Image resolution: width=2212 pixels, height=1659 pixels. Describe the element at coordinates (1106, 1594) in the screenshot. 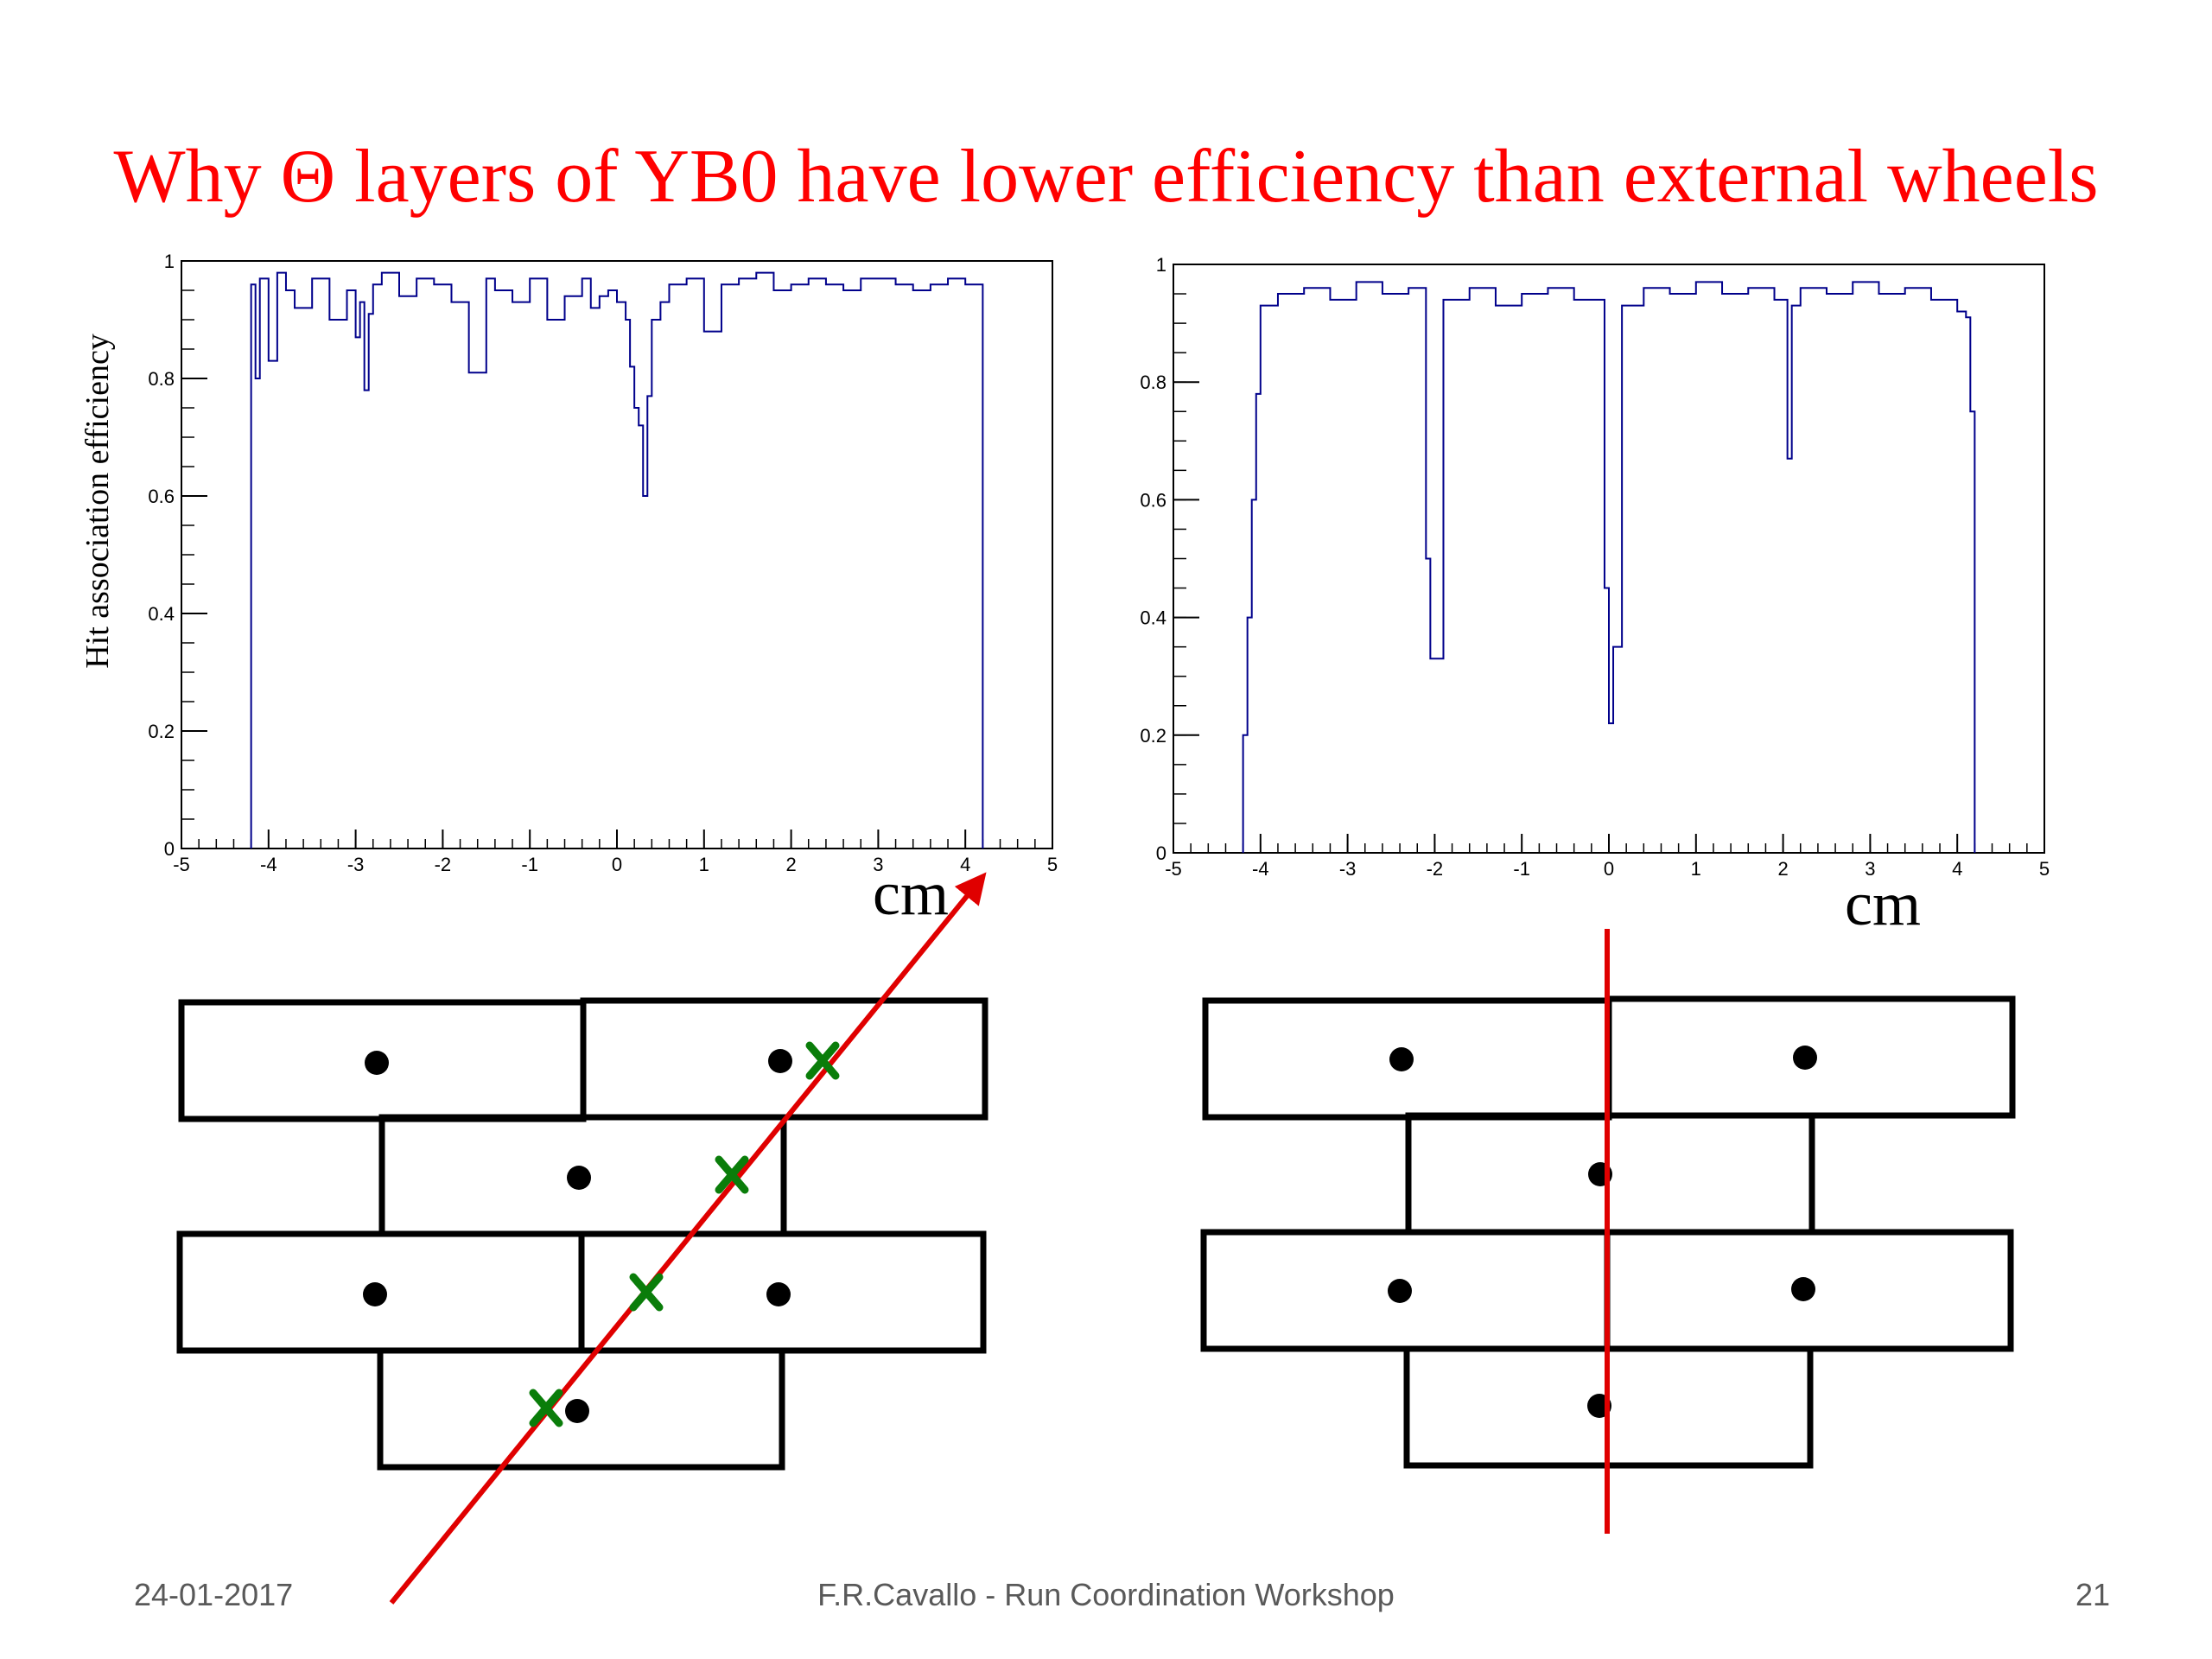

I see `footer-presenter: F.R.Cavallo - Run Coordination Workshop` at that location.